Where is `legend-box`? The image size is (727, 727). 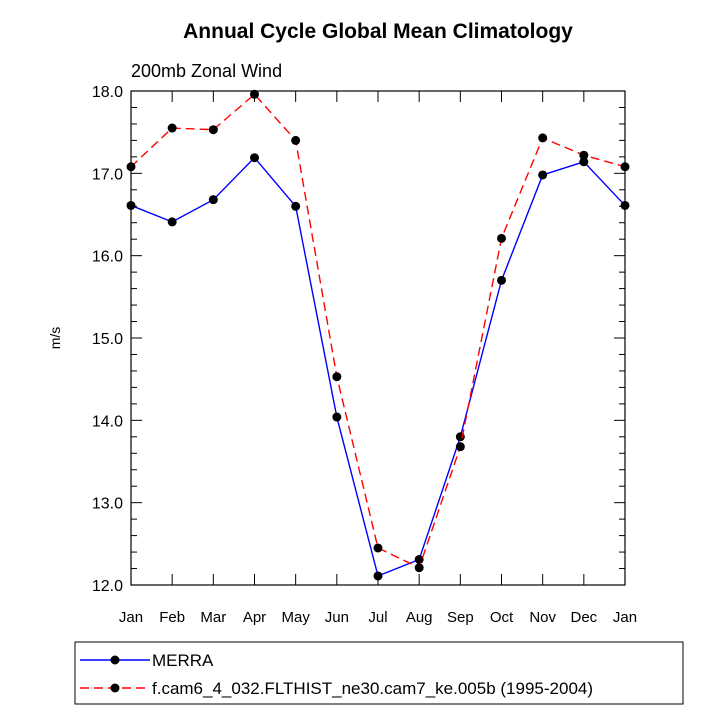
legend-box is located at coordinates (379, 673).